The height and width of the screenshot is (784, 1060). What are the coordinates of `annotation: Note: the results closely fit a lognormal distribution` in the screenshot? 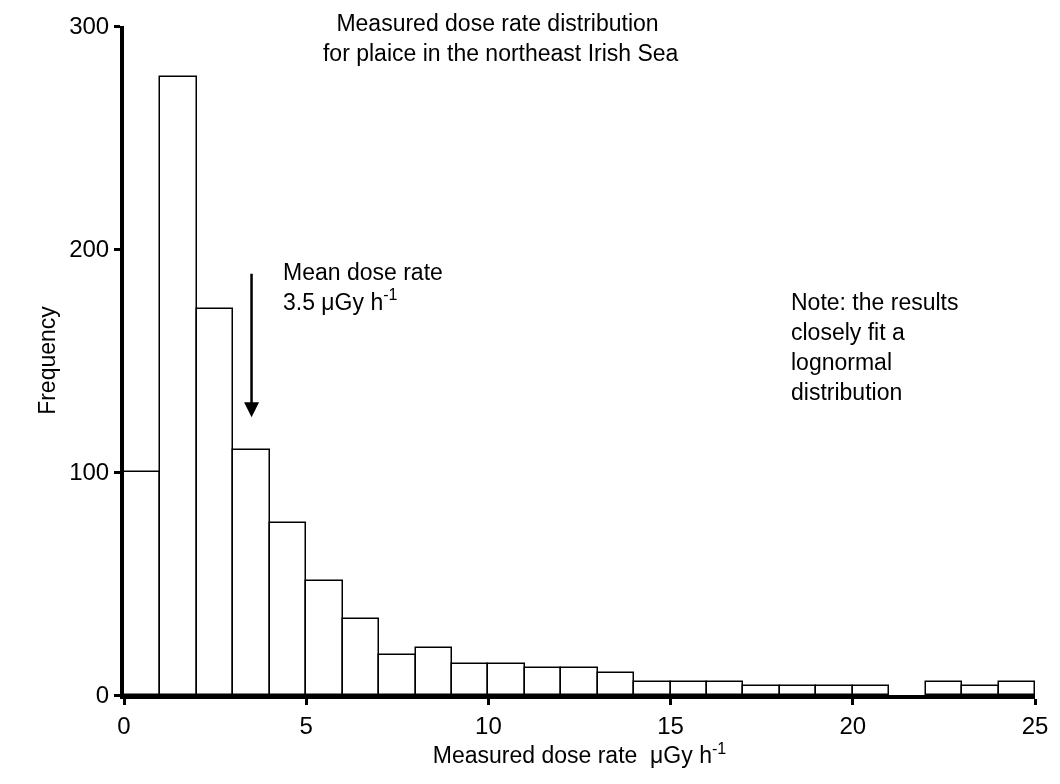 It's located at (875, 347).